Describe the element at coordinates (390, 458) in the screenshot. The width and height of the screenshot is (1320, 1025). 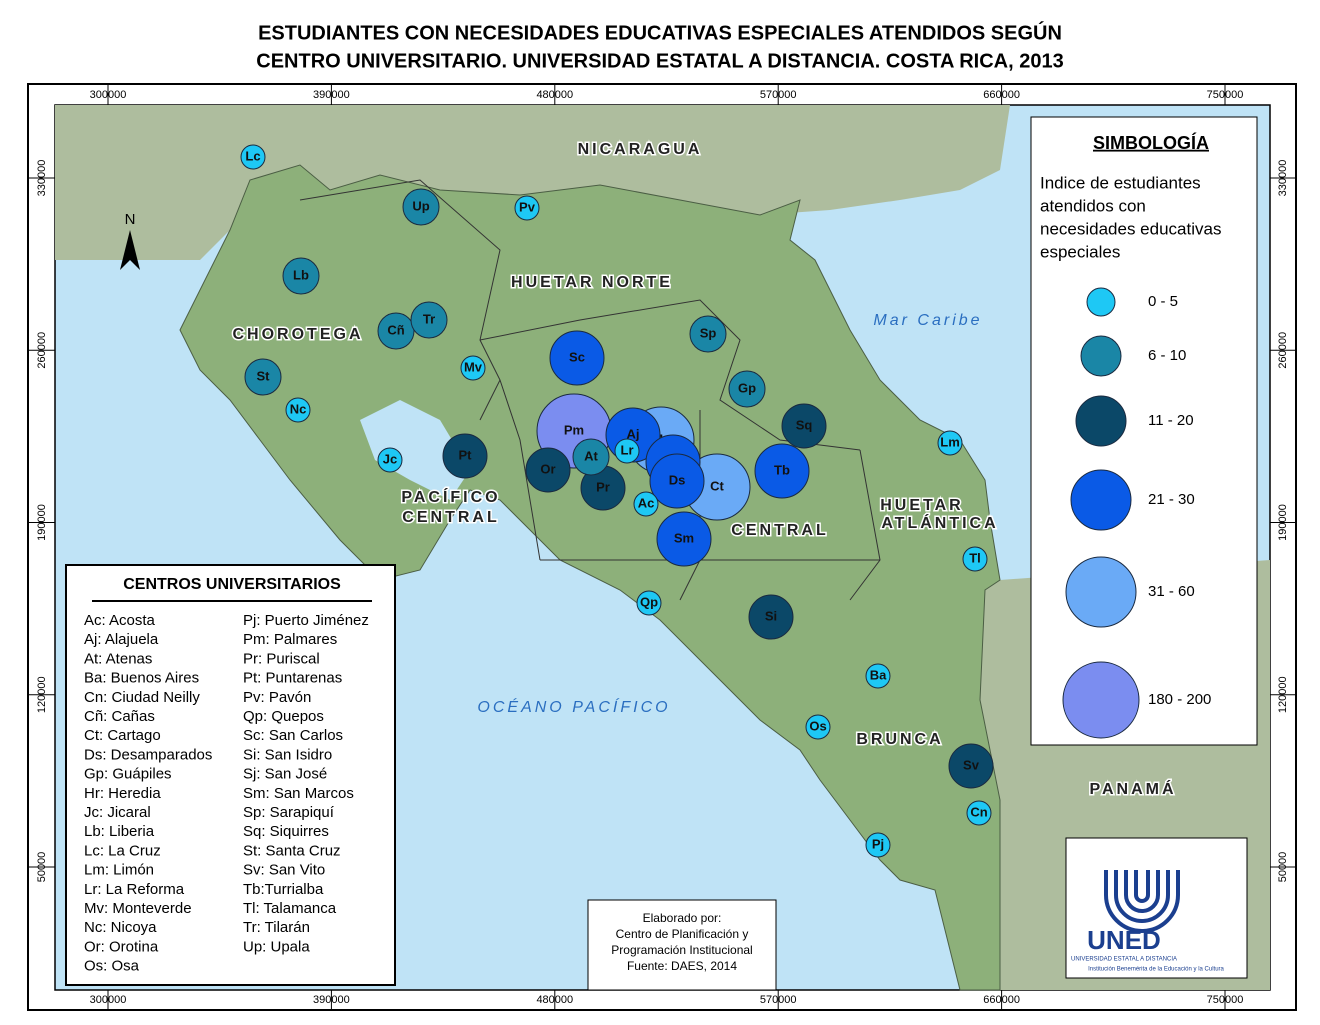
I see `center-code: Jc` at that location.